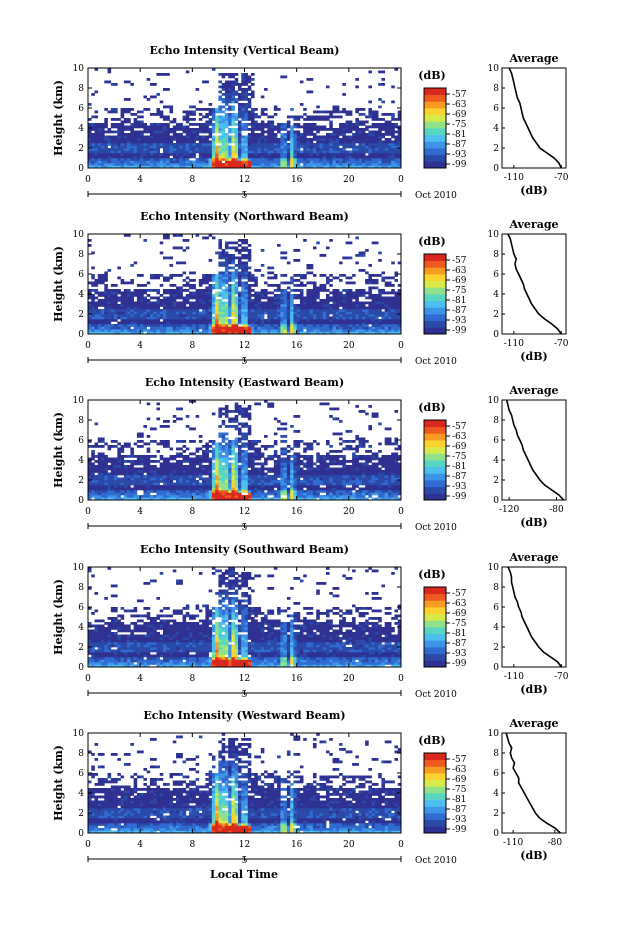 Image resolution: width=620 pixels, height=929 pixels. What do you see at coordinates (81, 315) in the screenshot?
I see `y-tick-label: 2` at bounding box center [81, 315].